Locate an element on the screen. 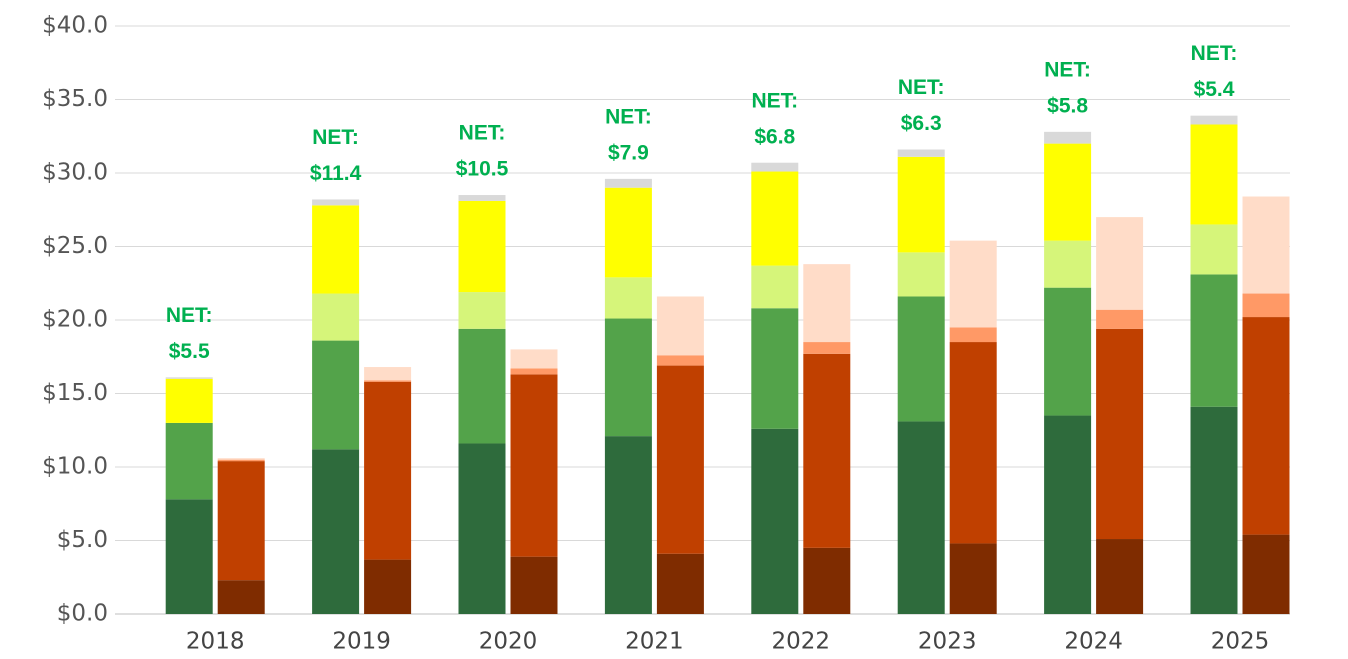 This screenshot has width=1348, height=659. y-tick-label: $0.0 is located at coordinates (82, 614).